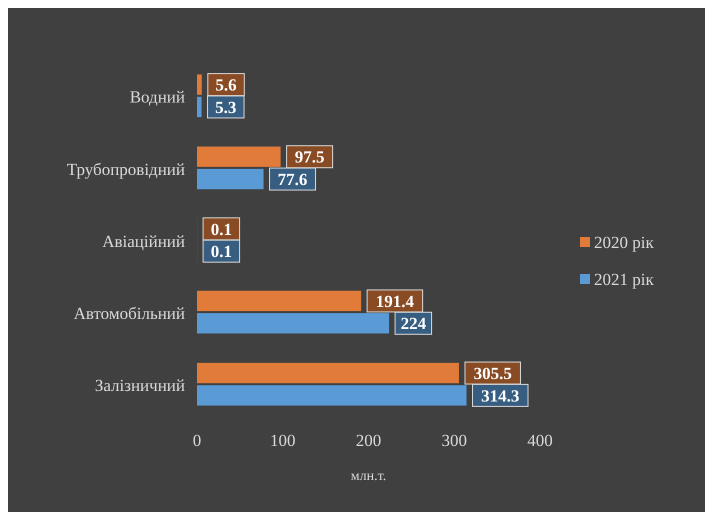 This screenshot has width=705, height=512. I want to click on data-label: 314.3, so click(500, 396).